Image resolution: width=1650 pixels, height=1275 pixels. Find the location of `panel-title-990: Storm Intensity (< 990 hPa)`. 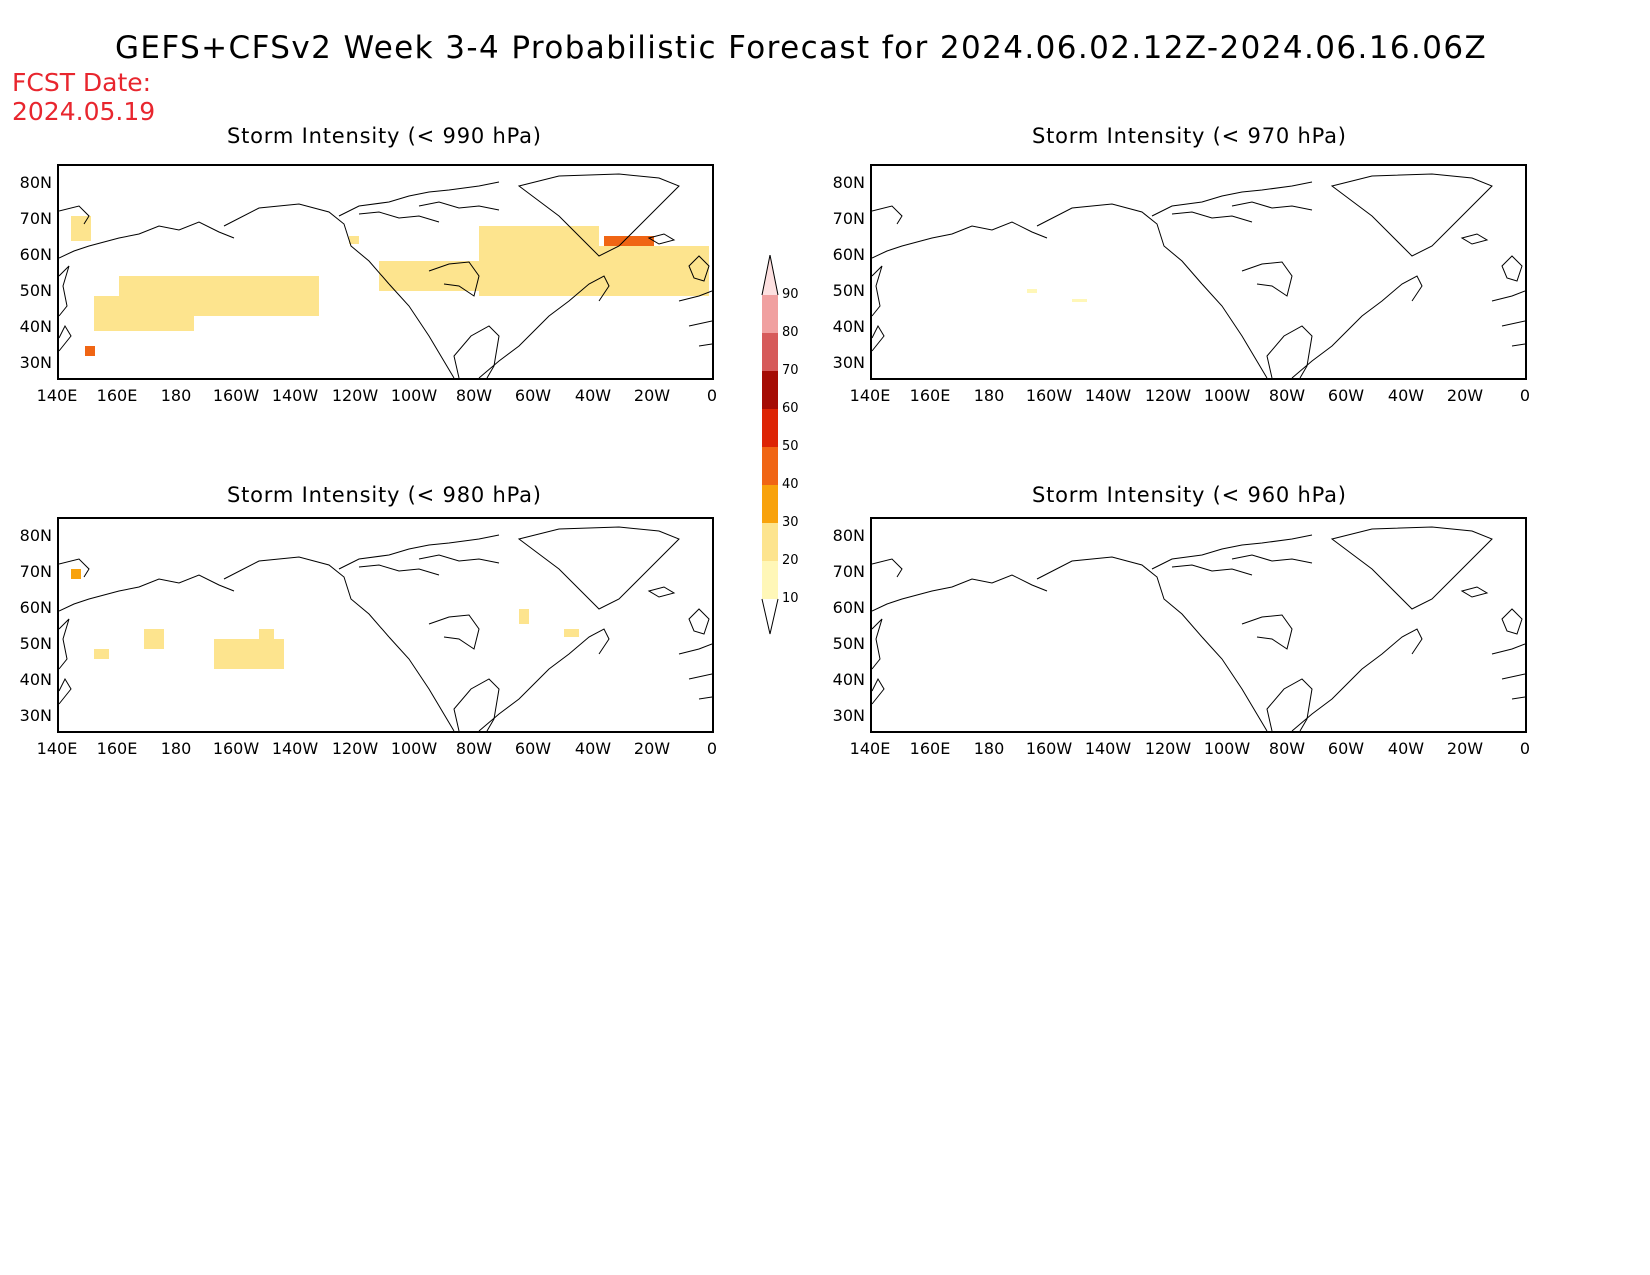

panel-title-990: Storm Intensity (< 990 hPa) is located at coordinates (384, 136).